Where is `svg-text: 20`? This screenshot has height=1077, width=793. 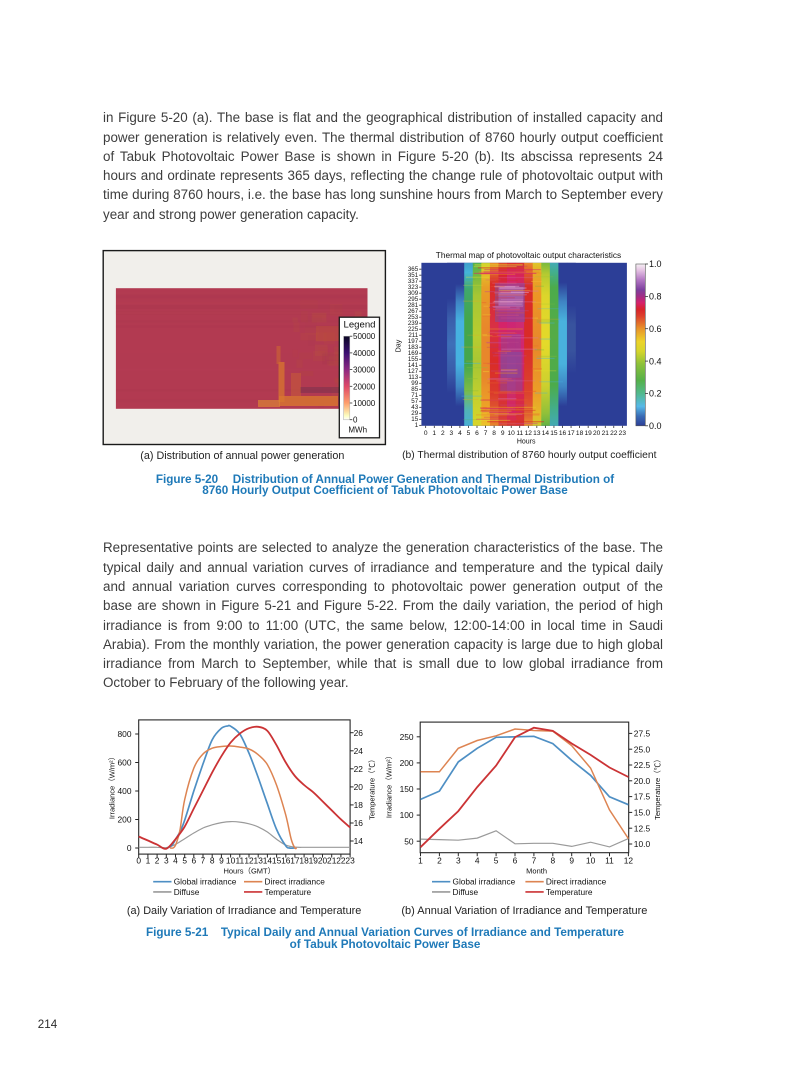
svg-text: 20 is located at coordinates (597, 433).